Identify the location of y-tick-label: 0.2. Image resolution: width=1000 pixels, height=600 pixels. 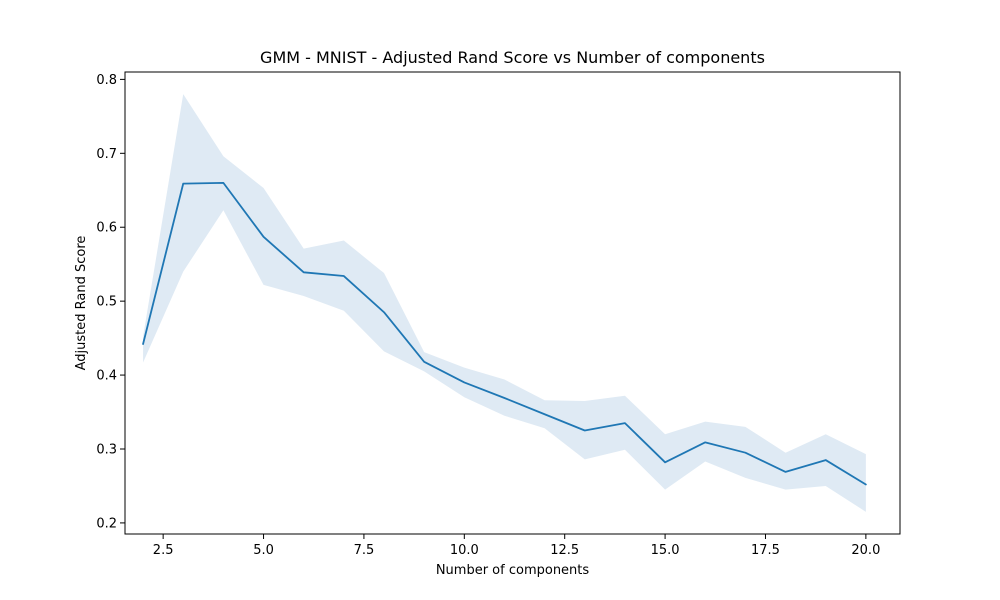
(106, 523).